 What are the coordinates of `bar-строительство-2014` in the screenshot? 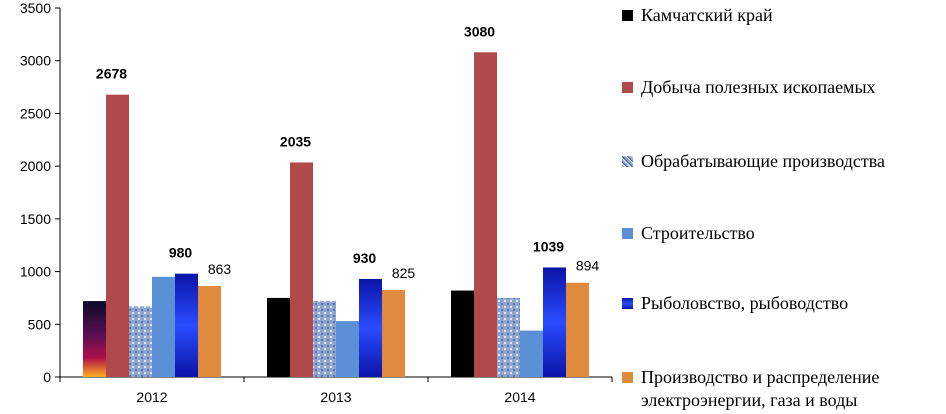 It's located at (531, 353).